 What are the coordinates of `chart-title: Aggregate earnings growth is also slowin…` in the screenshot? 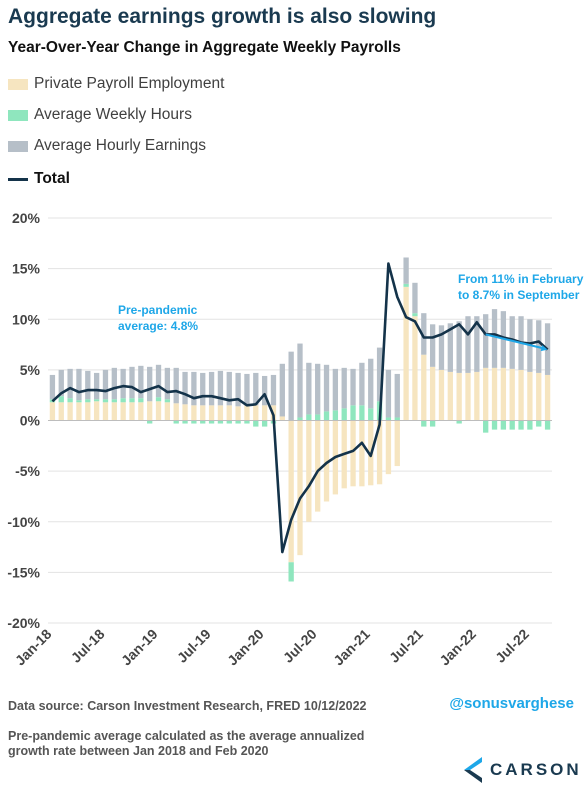 It's located at (222, 16).